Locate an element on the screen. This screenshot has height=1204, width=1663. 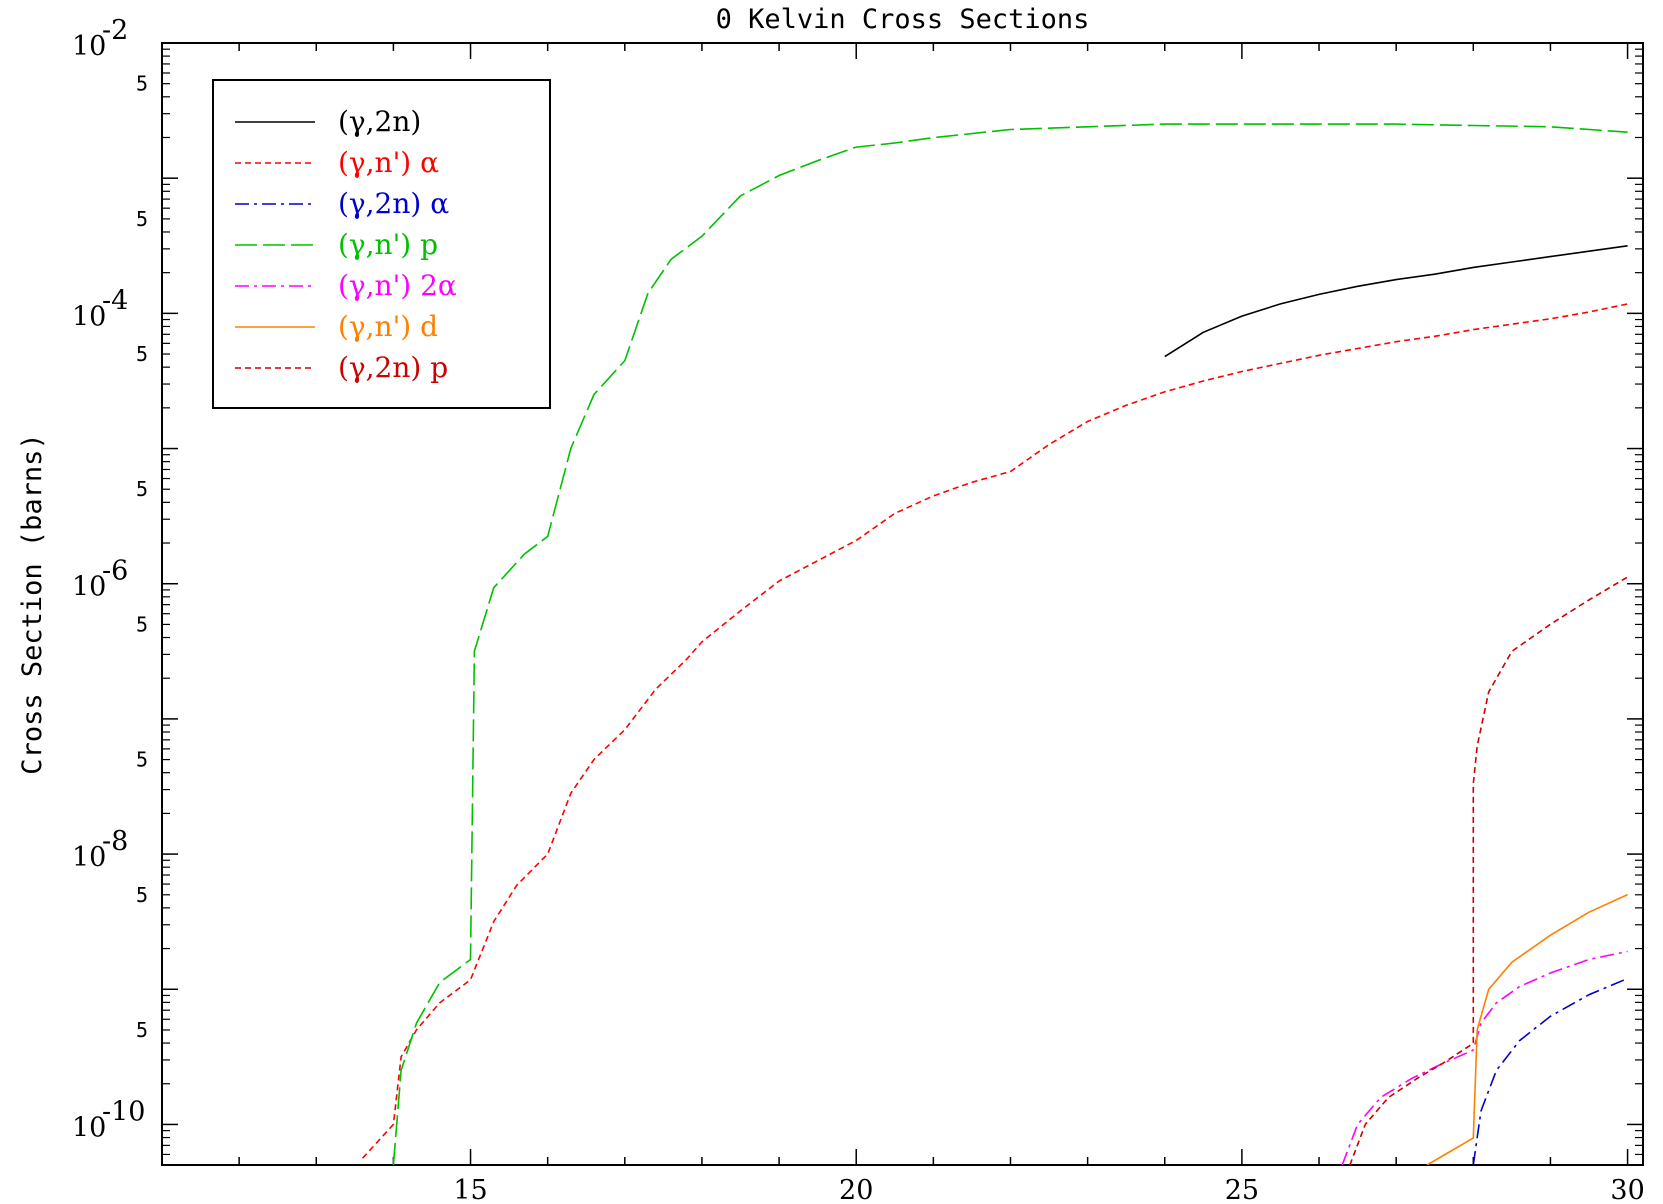
legend-label: (γ,2n) p is located at coordinates (393, 367).